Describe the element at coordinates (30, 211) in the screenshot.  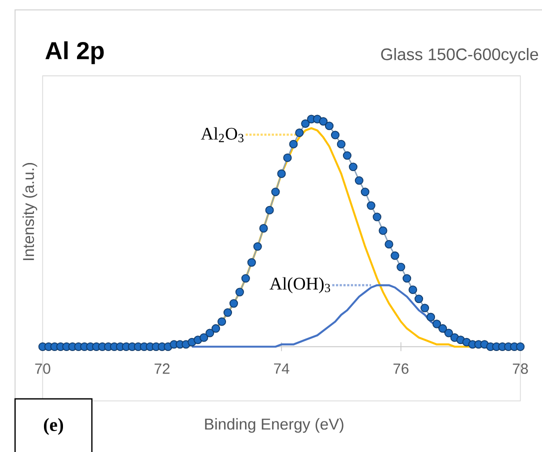
I see `y-axis-title: Intensity (a.u.)` at that location.